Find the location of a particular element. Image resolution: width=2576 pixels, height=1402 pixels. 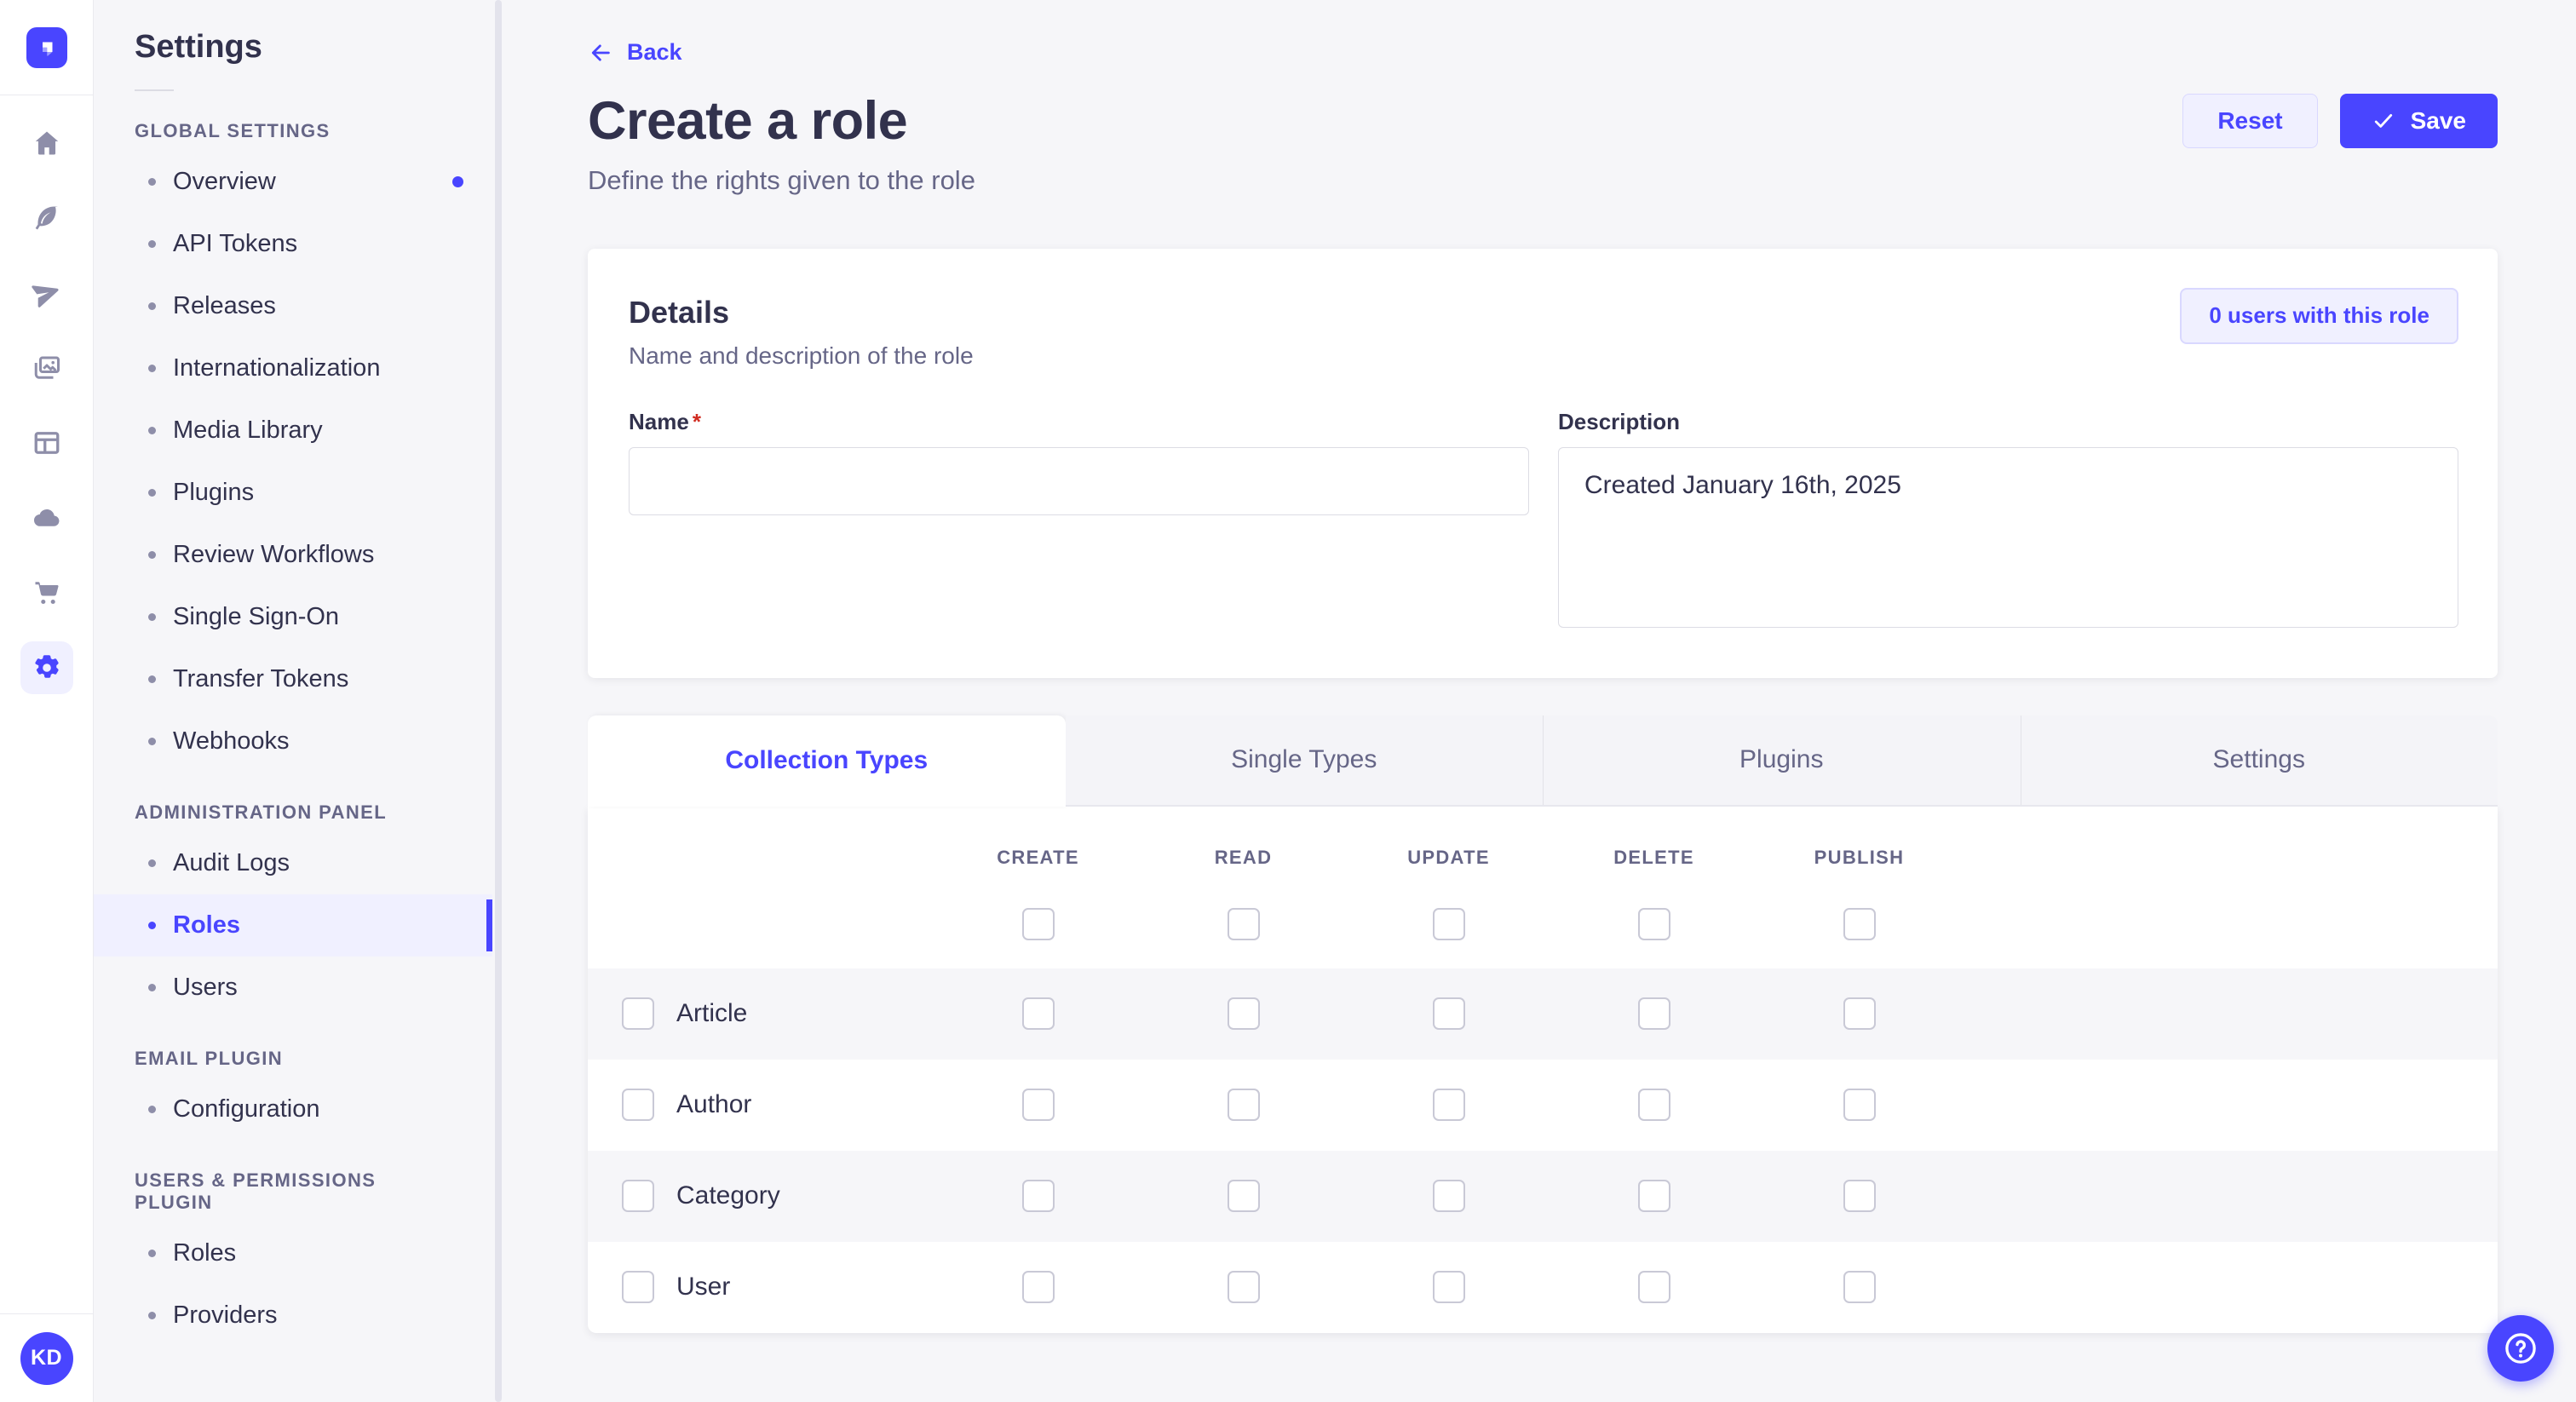

required-asterisk: * is located at coordinates (696, 421).